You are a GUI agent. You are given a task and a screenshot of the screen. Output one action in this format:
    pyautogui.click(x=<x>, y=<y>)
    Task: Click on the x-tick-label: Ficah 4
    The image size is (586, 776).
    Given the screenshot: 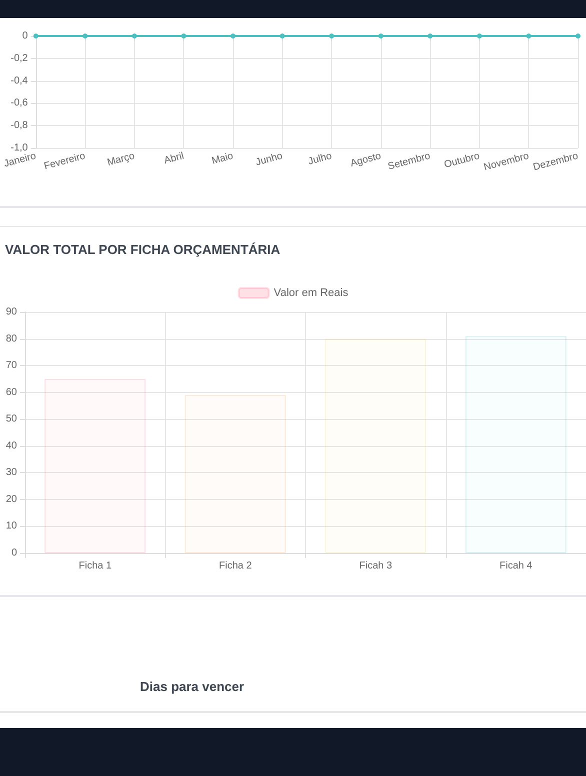 What is the action you would take?
    pyautogui.click(x=516, y=566)
    